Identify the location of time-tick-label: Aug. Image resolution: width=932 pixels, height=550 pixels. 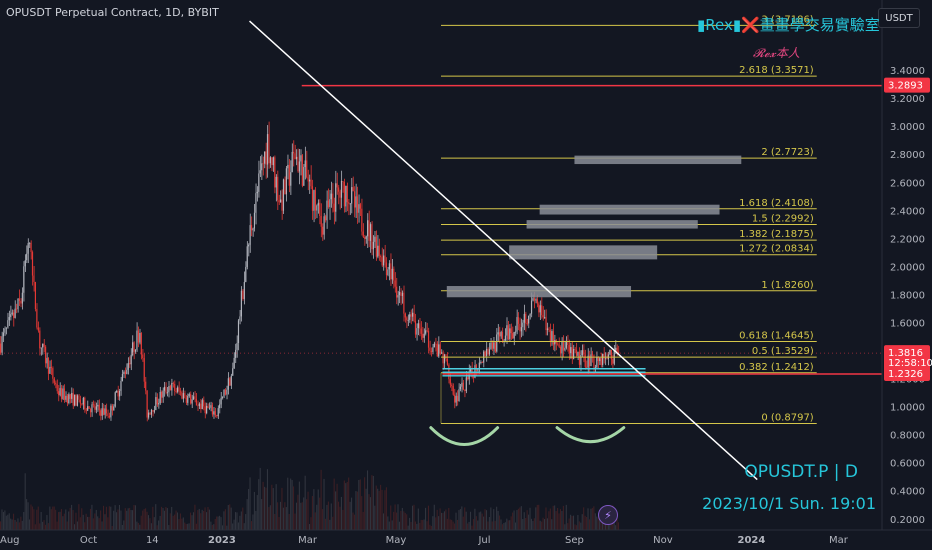
(10, 540).